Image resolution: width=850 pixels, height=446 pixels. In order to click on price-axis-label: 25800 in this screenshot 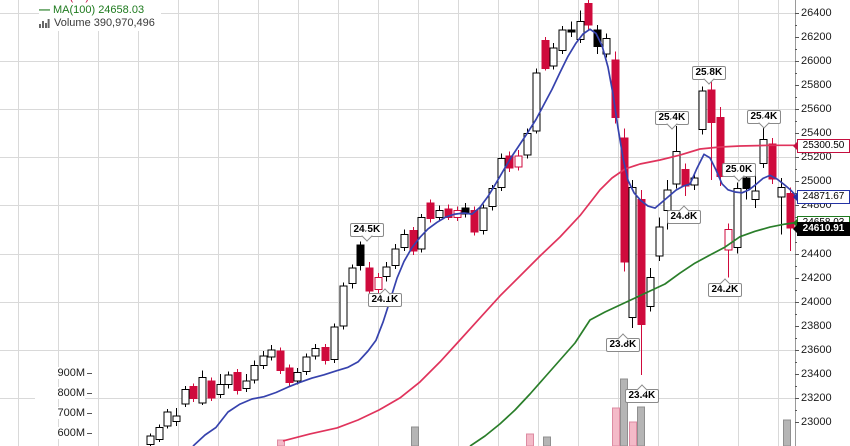, I will do `click(816, 85)`.